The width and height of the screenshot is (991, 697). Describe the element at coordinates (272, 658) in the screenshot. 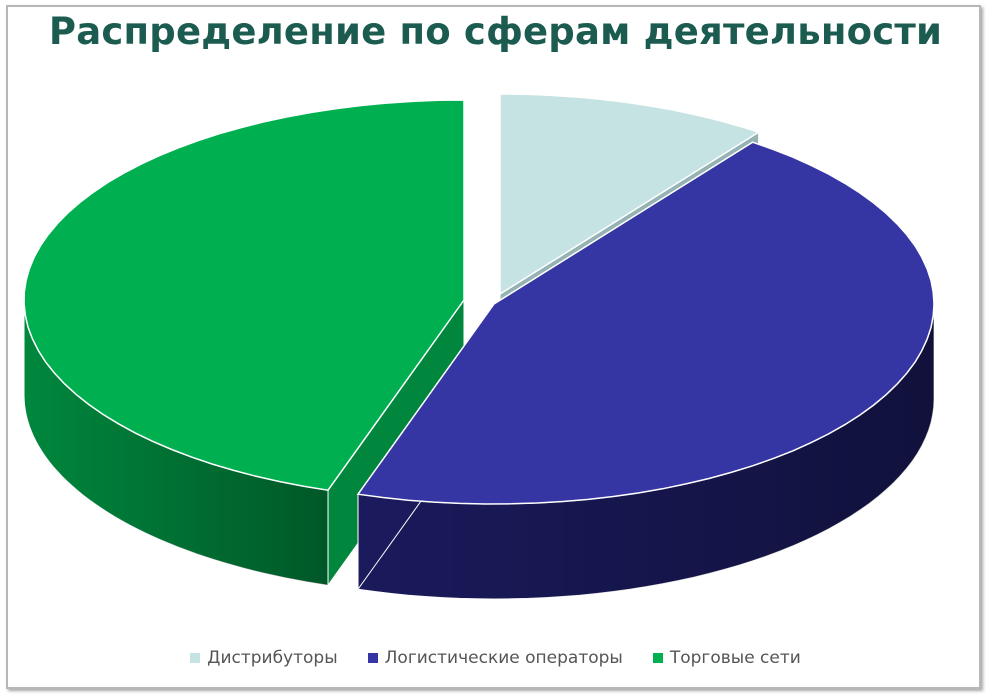

I see `legend-label-distributors: Дистрибуторы` at that location.